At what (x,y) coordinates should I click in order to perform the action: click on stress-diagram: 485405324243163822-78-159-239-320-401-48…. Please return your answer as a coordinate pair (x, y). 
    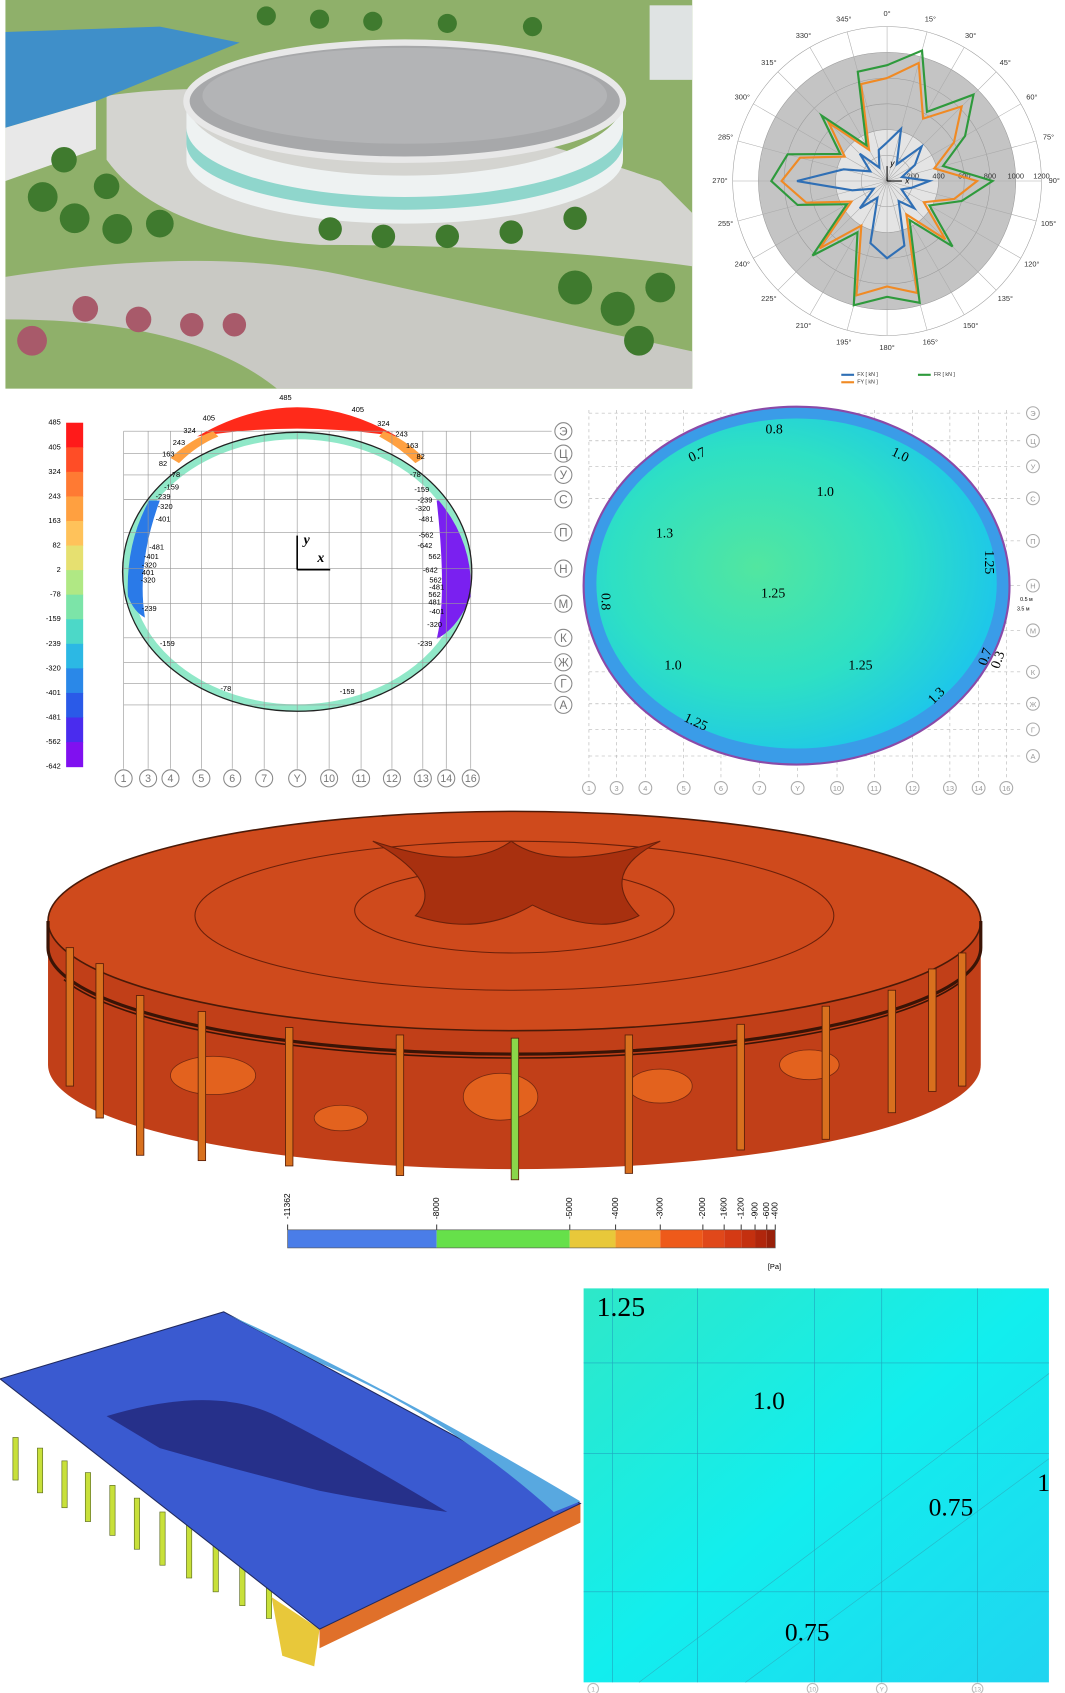
    Looking at the image, I should click on (309, 590).